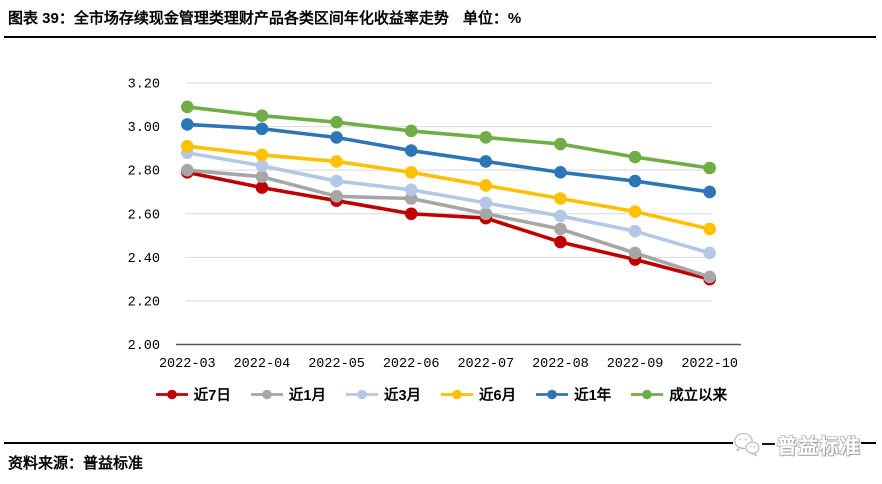  I want to click on footer-divider, so click(440, 443).